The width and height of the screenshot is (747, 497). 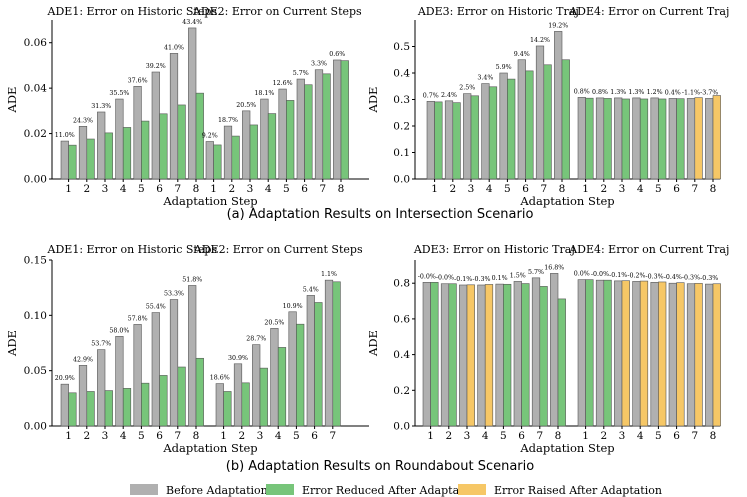 What do you see at coordinates (329, 274) in the screenshot?
I see `bar-data-label: 1.1%` at bounding box center [329, 274].